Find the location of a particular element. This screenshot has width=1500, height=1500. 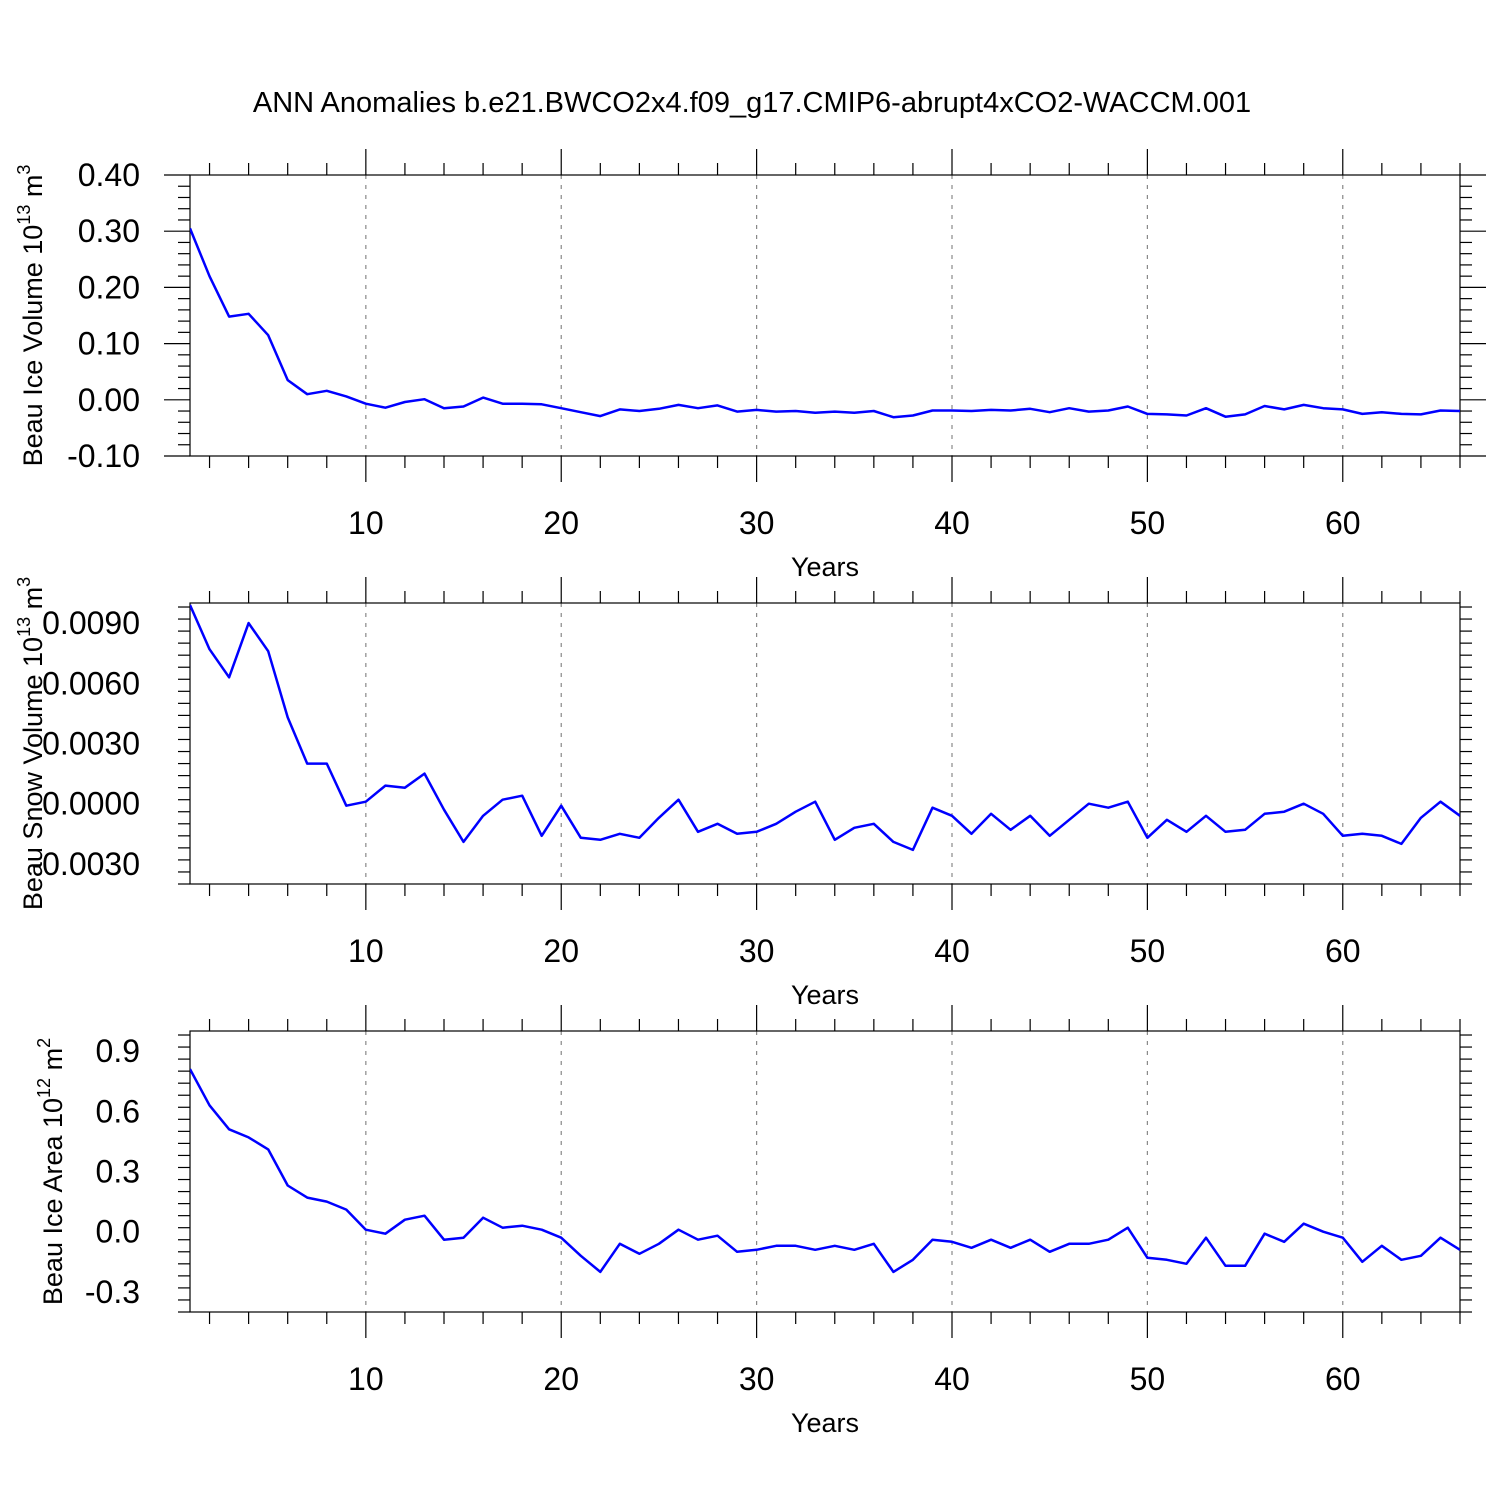

y-tick-label: 0.0060 is located at coordinates (91, 683).